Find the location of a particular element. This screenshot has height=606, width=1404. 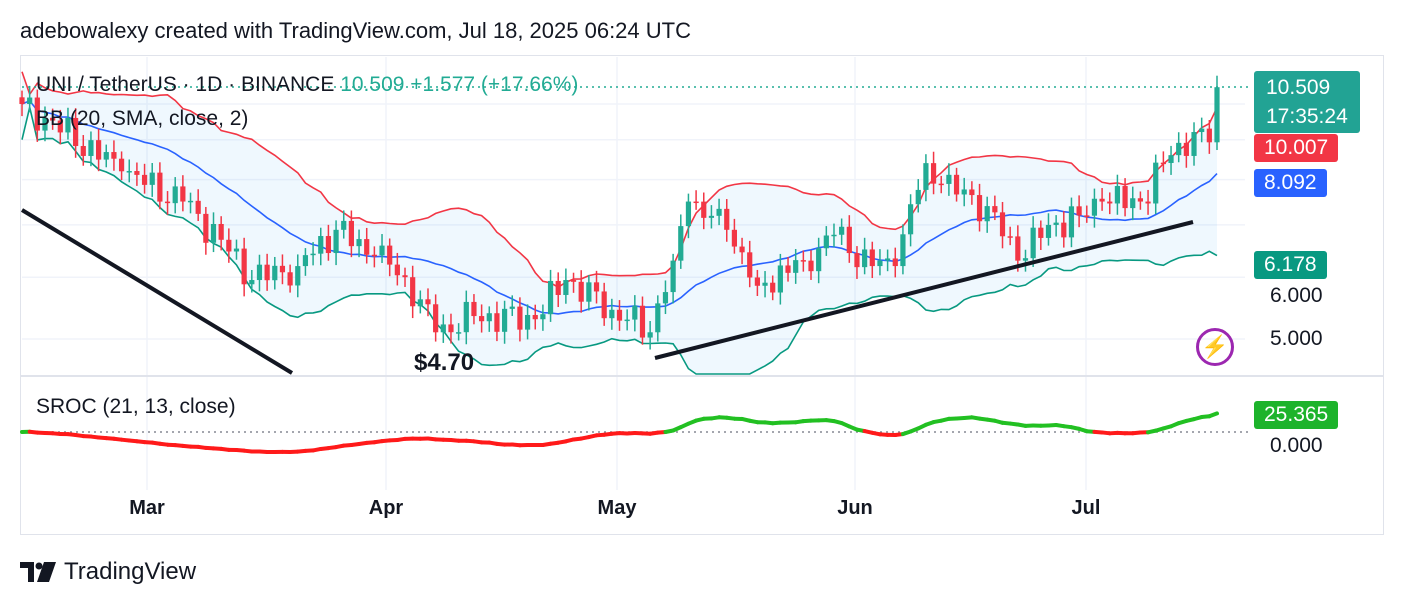

pane-separator is located at coordinates (702, 376).